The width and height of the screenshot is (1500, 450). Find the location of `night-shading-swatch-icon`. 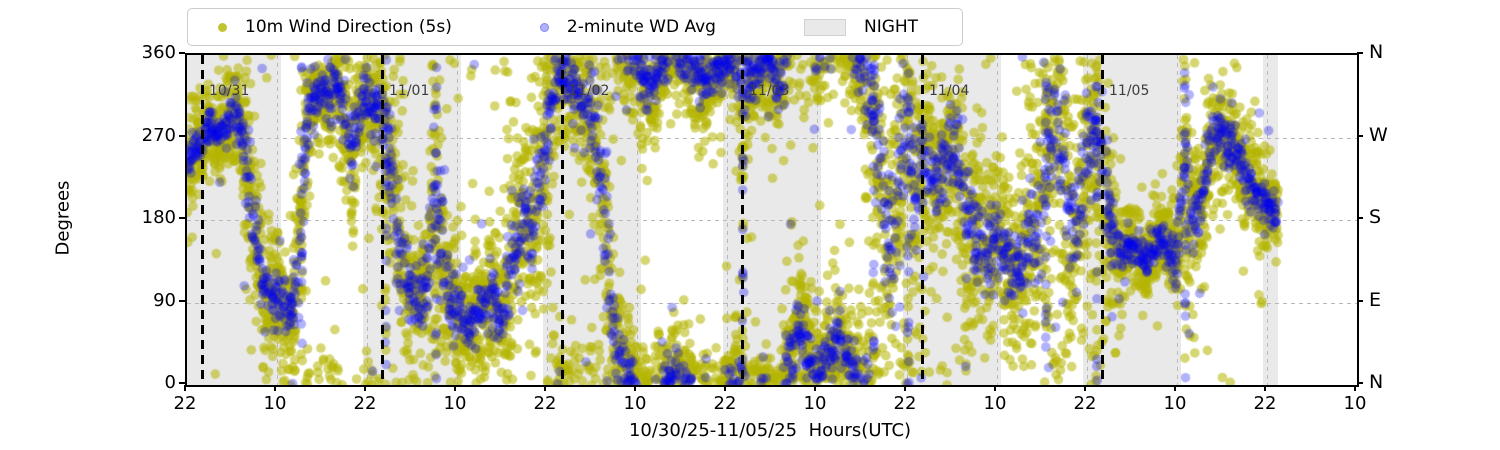

night-shading-swatch-icon is located at coordinates (824, 27).